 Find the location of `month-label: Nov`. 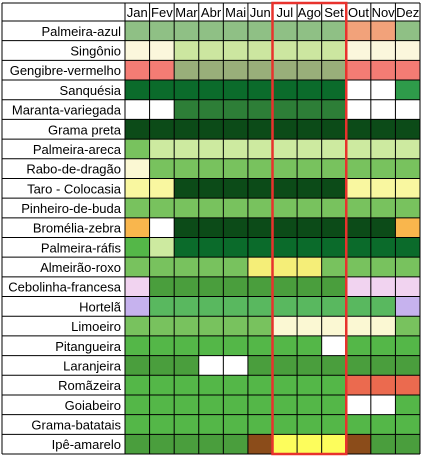

month-label: Nov is located at coordinates (384, 12).